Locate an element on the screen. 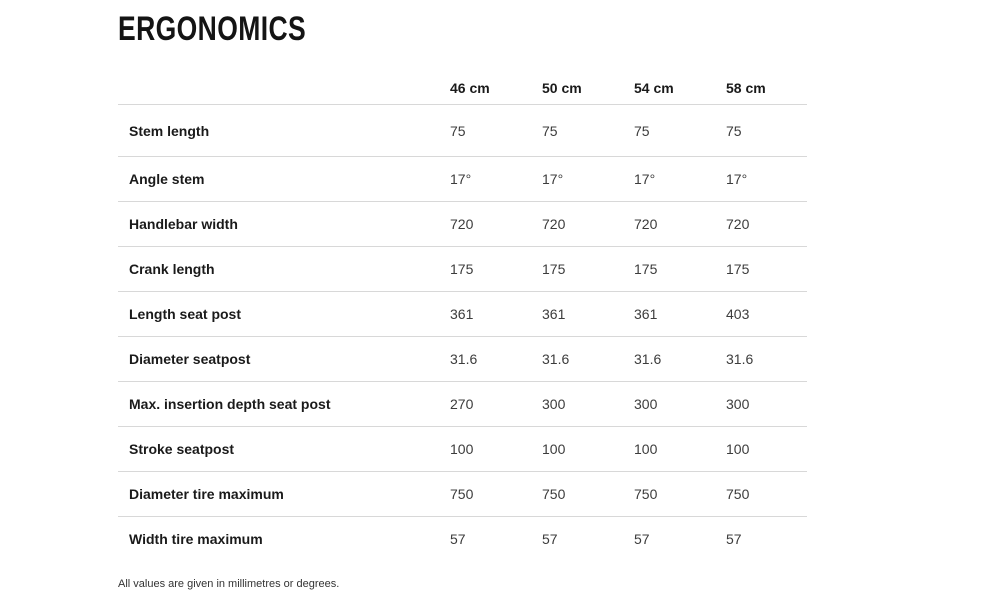 This screenshot has height=600, width=1000. row-label: Stroke seatpost is located at coordinates (182, 449).